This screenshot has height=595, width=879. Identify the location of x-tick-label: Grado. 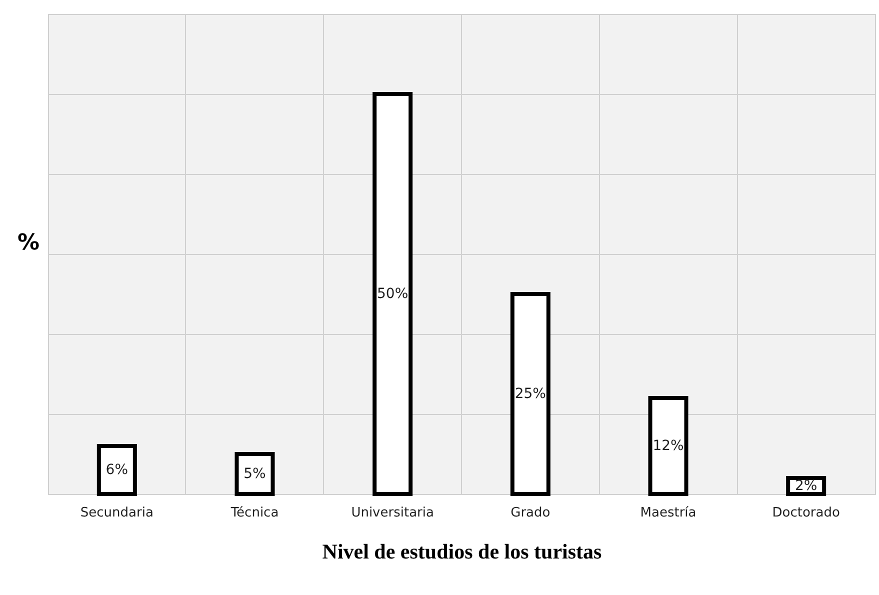
(530, 513).